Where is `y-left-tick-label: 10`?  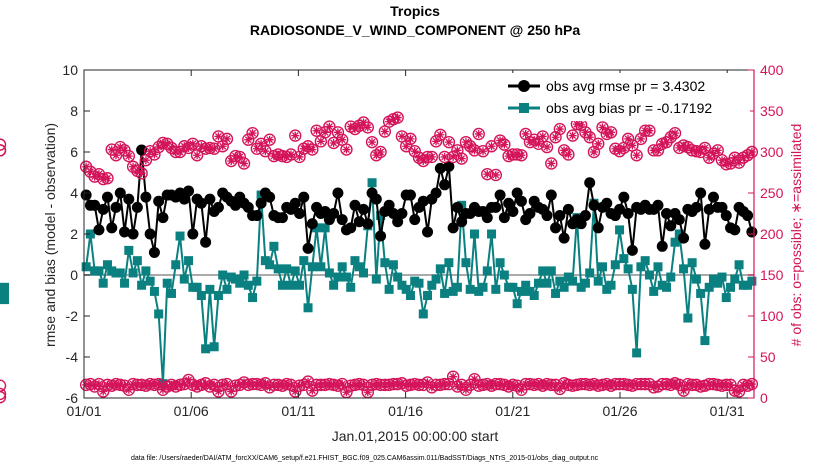
y-left-tick-label: 10 is located at coordinates (70, 70).